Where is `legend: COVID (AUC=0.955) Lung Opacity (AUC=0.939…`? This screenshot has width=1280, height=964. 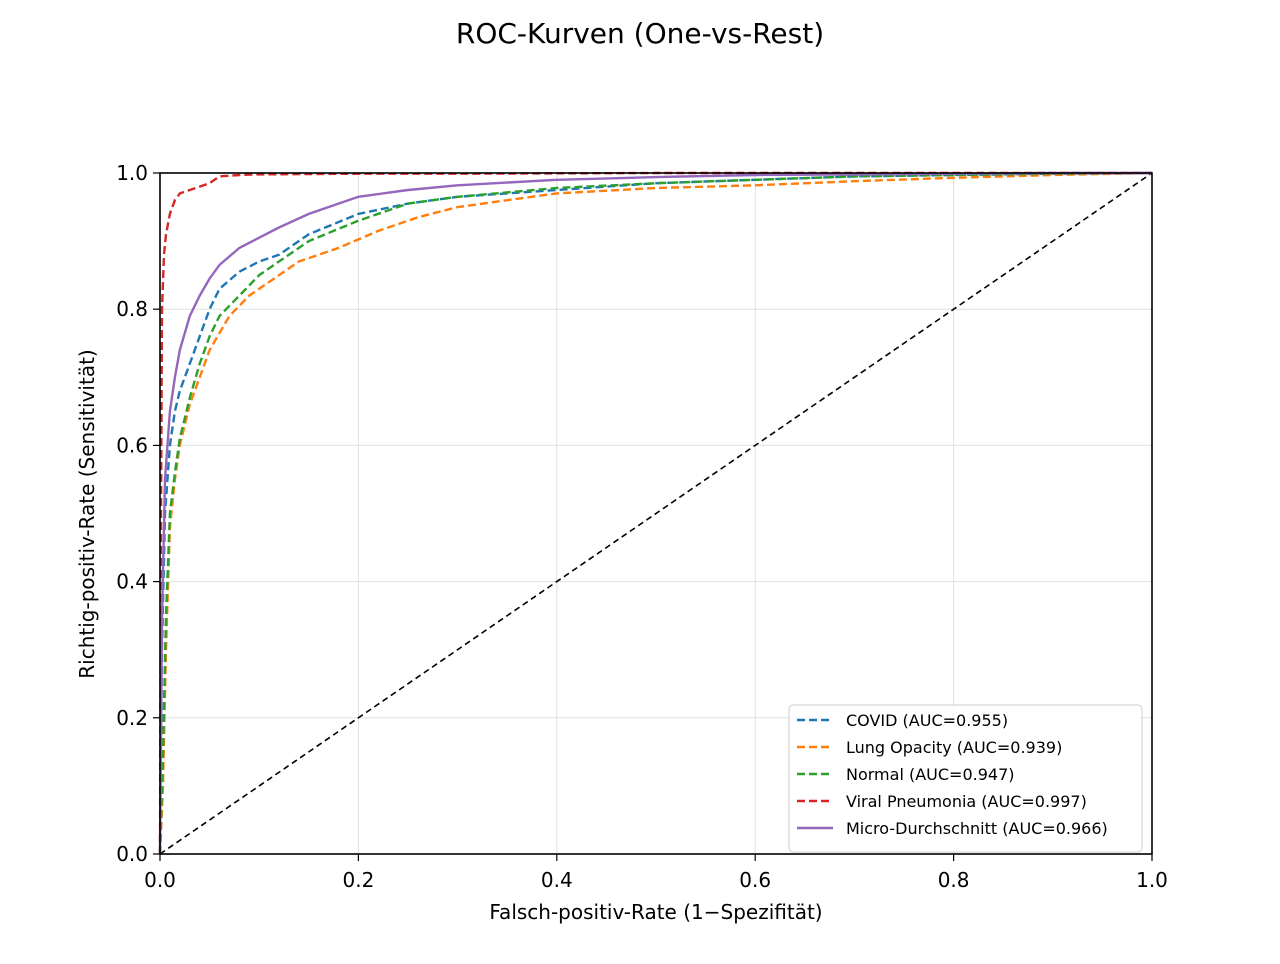 legend: COVID (AUC=0.955) Lung Opacity (AUC=0.939… is located at coordinates (965, 778).